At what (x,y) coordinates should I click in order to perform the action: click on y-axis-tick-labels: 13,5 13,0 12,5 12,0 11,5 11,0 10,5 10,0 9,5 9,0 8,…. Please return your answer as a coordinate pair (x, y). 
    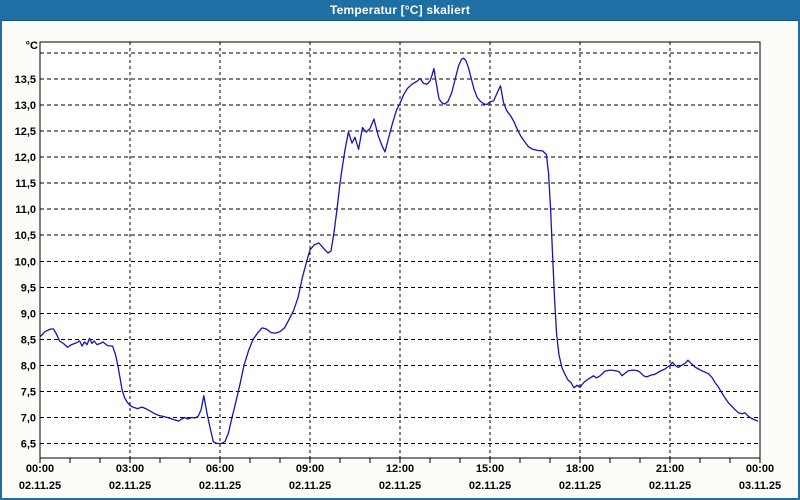
    Looking at the image, I should click on (25, 262).